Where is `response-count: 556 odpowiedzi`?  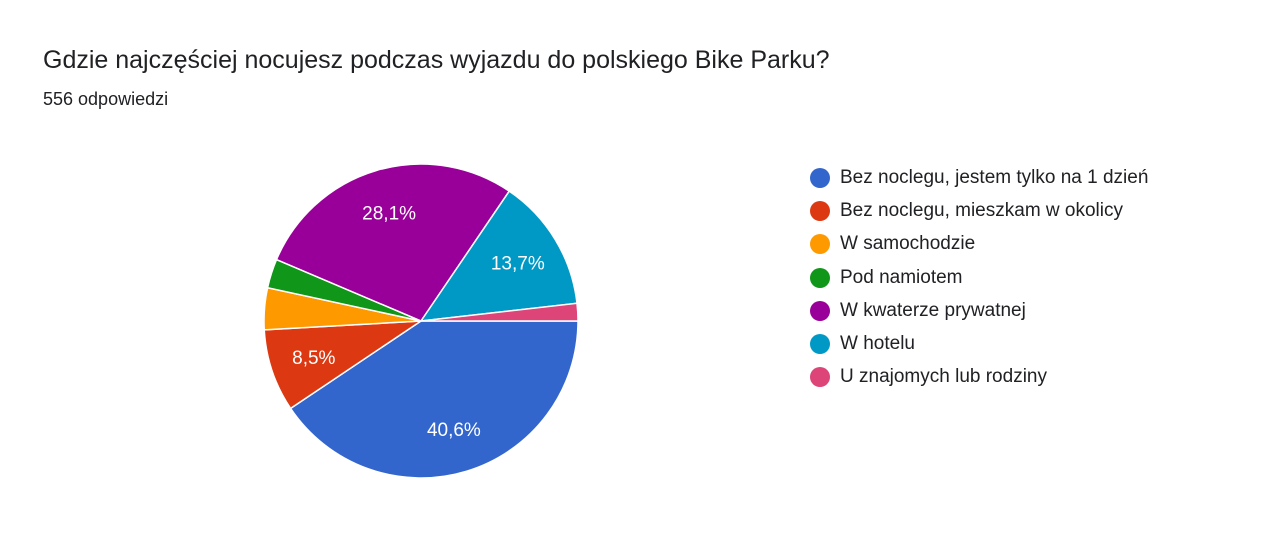 response-count: 556 odpowiedzi is located at coordinates (106, 99).